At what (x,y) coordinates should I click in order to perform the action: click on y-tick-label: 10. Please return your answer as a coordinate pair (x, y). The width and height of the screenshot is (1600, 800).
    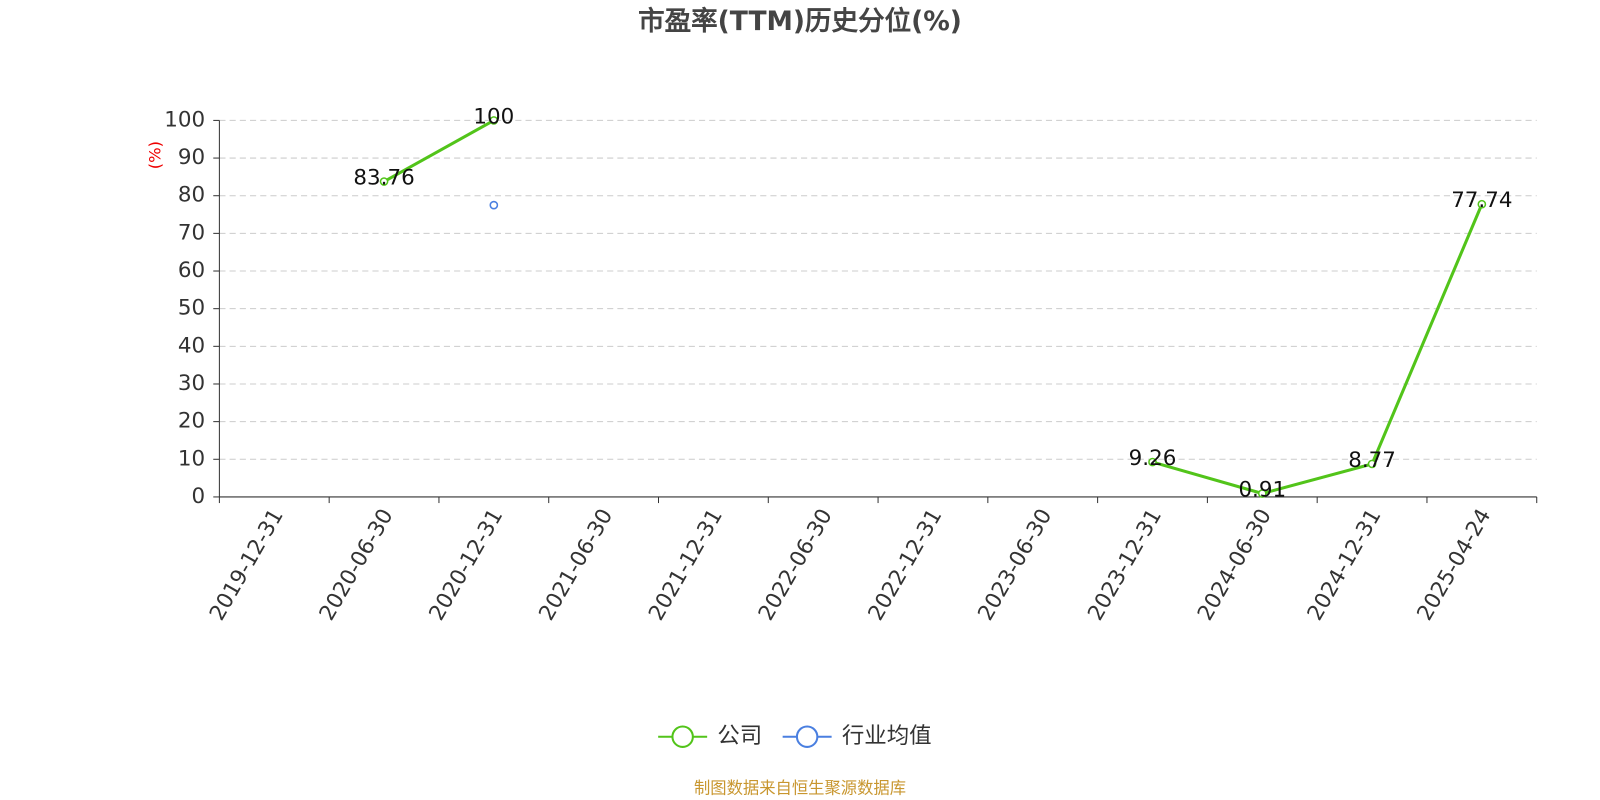
    Looking at the image, I should click on (191, 458).